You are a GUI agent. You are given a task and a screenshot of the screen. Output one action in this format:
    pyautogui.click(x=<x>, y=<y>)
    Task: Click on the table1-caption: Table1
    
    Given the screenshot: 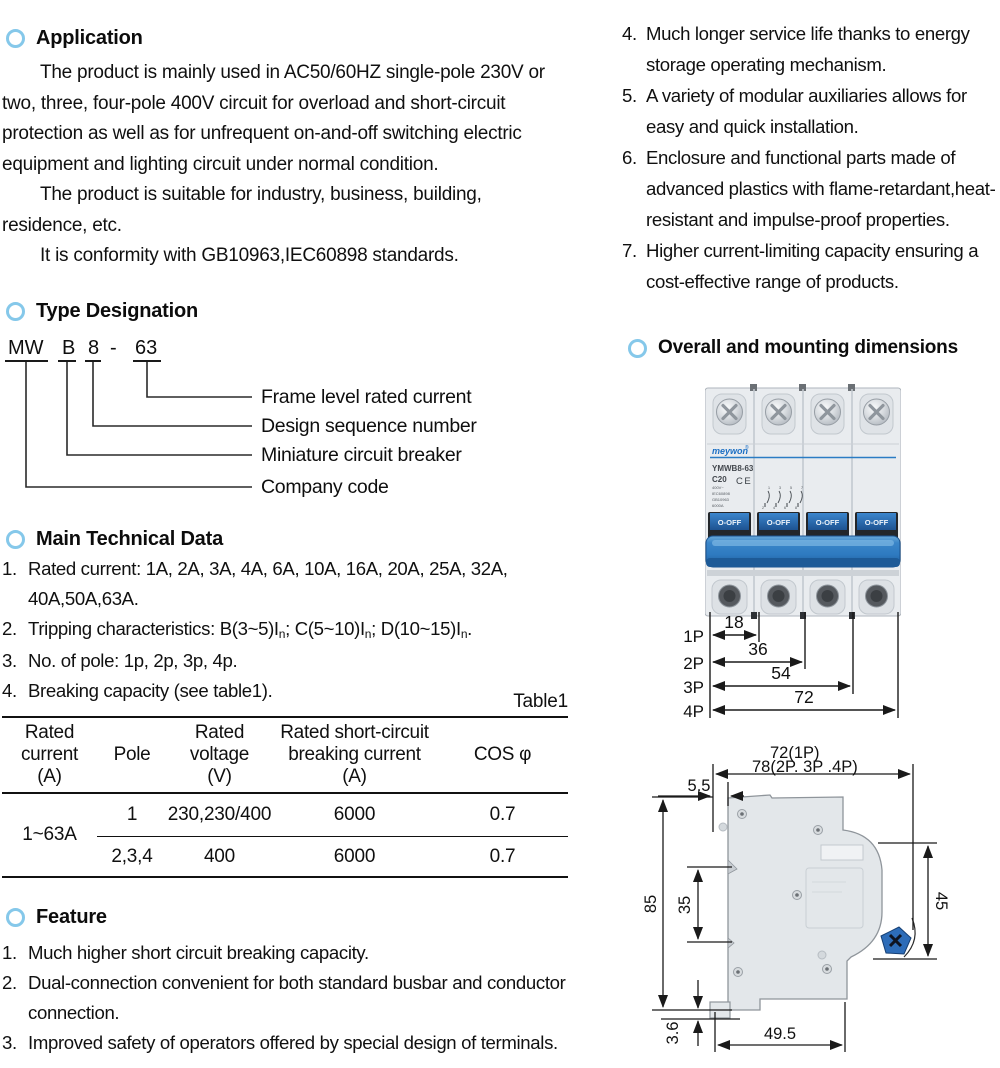 What is the action you would take?
    pyautogui.click(x=540, y=701)
    